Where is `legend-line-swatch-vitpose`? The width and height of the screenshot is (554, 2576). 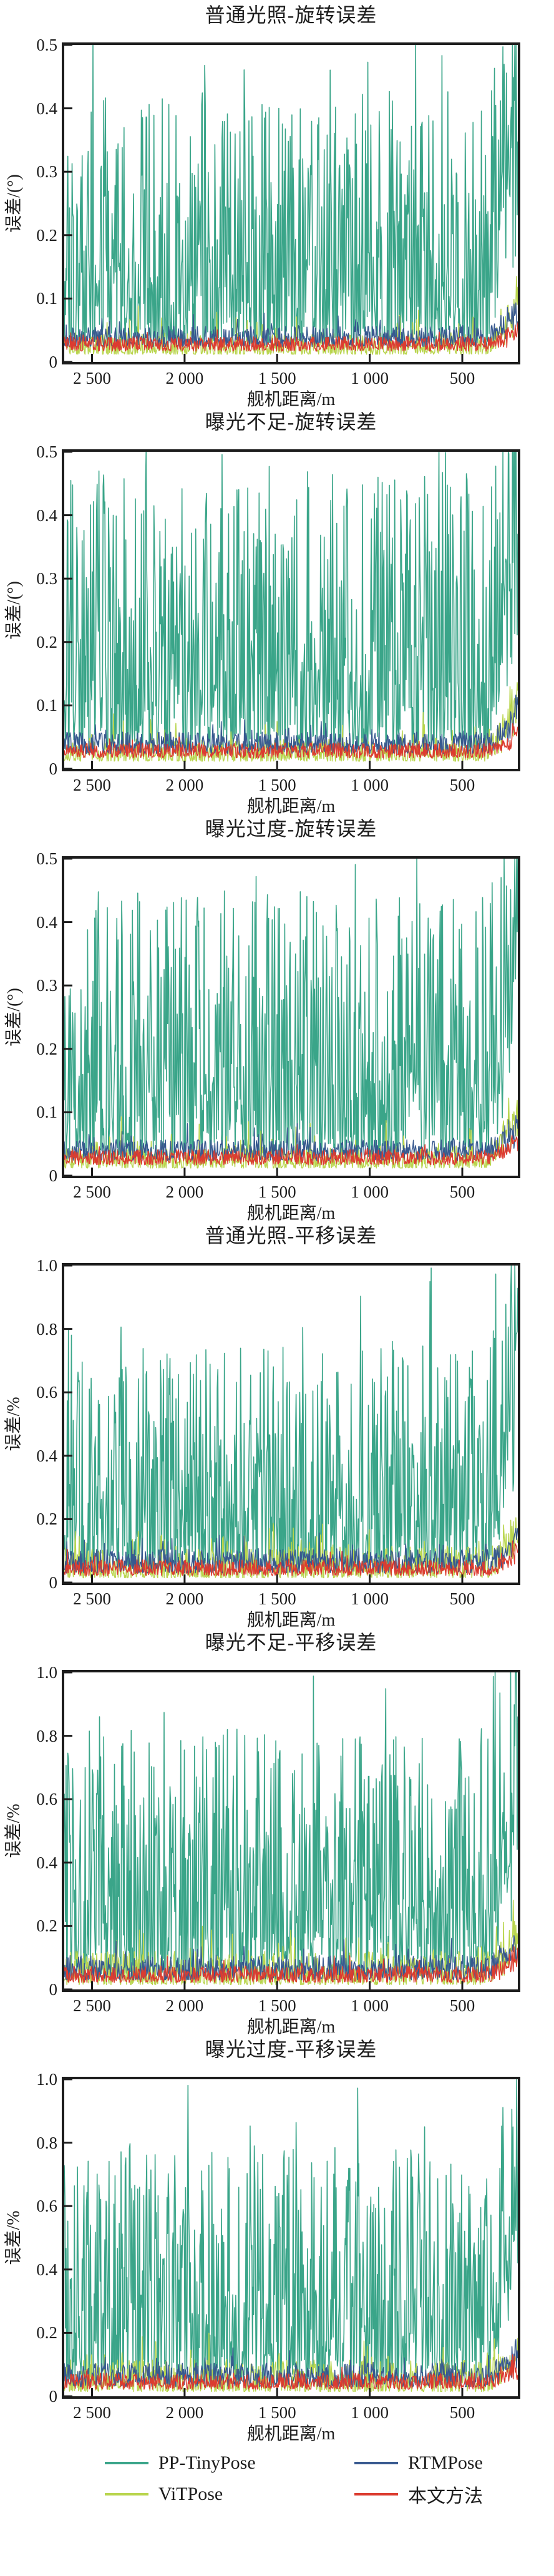
legend-line-swatch-vitpose is located at coordinates (126, 2494).